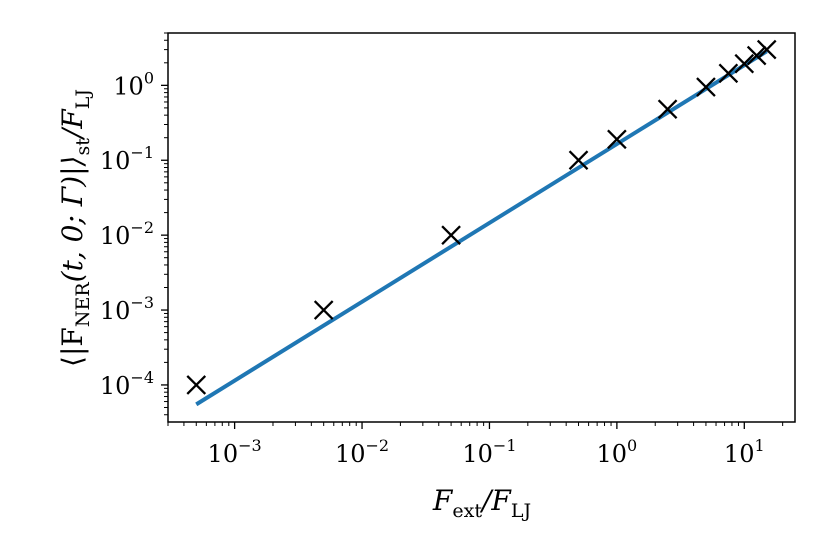  What do you see at coordinates (489, 452) in the screenshot?
I see `x-tick-label: 10⁻¹` at bounding box center [489, 452].